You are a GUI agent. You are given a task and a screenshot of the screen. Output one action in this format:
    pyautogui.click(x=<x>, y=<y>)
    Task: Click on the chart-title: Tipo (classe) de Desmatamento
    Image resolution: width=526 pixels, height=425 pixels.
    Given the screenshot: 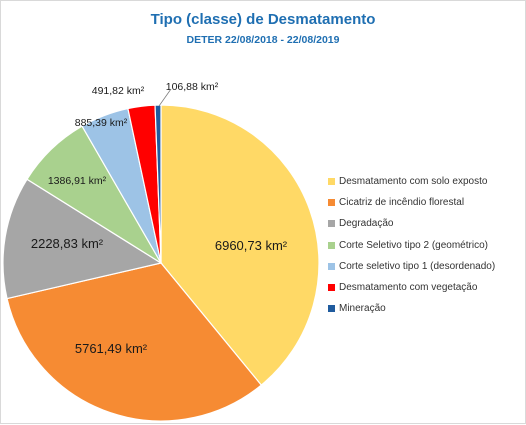 What is the action you would take?
    pyautogui.click(x=263, y=19)
    